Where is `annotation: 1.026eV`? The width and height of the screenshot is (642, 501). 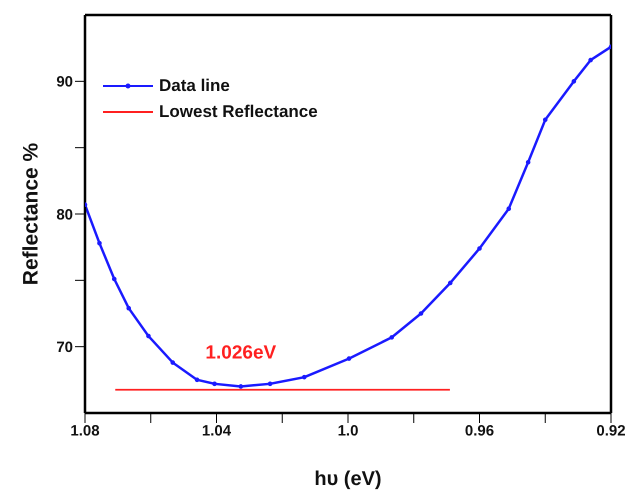
annotation: 1.026eV is located at coordinates (241, 353).